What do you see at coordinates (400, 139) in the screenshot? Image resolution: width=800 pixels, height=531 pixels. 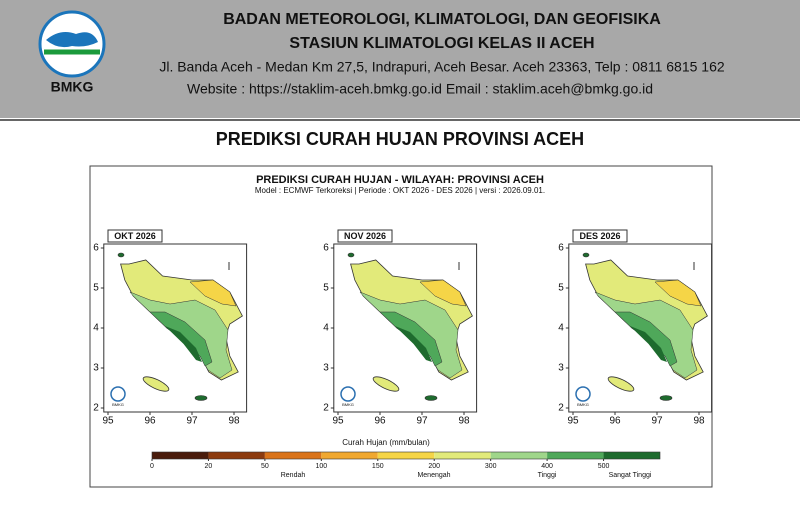 I see `page-title: PREDIKSI CURAH HUJAN PROVINSI ACEH` at bounding box center [400, 139].